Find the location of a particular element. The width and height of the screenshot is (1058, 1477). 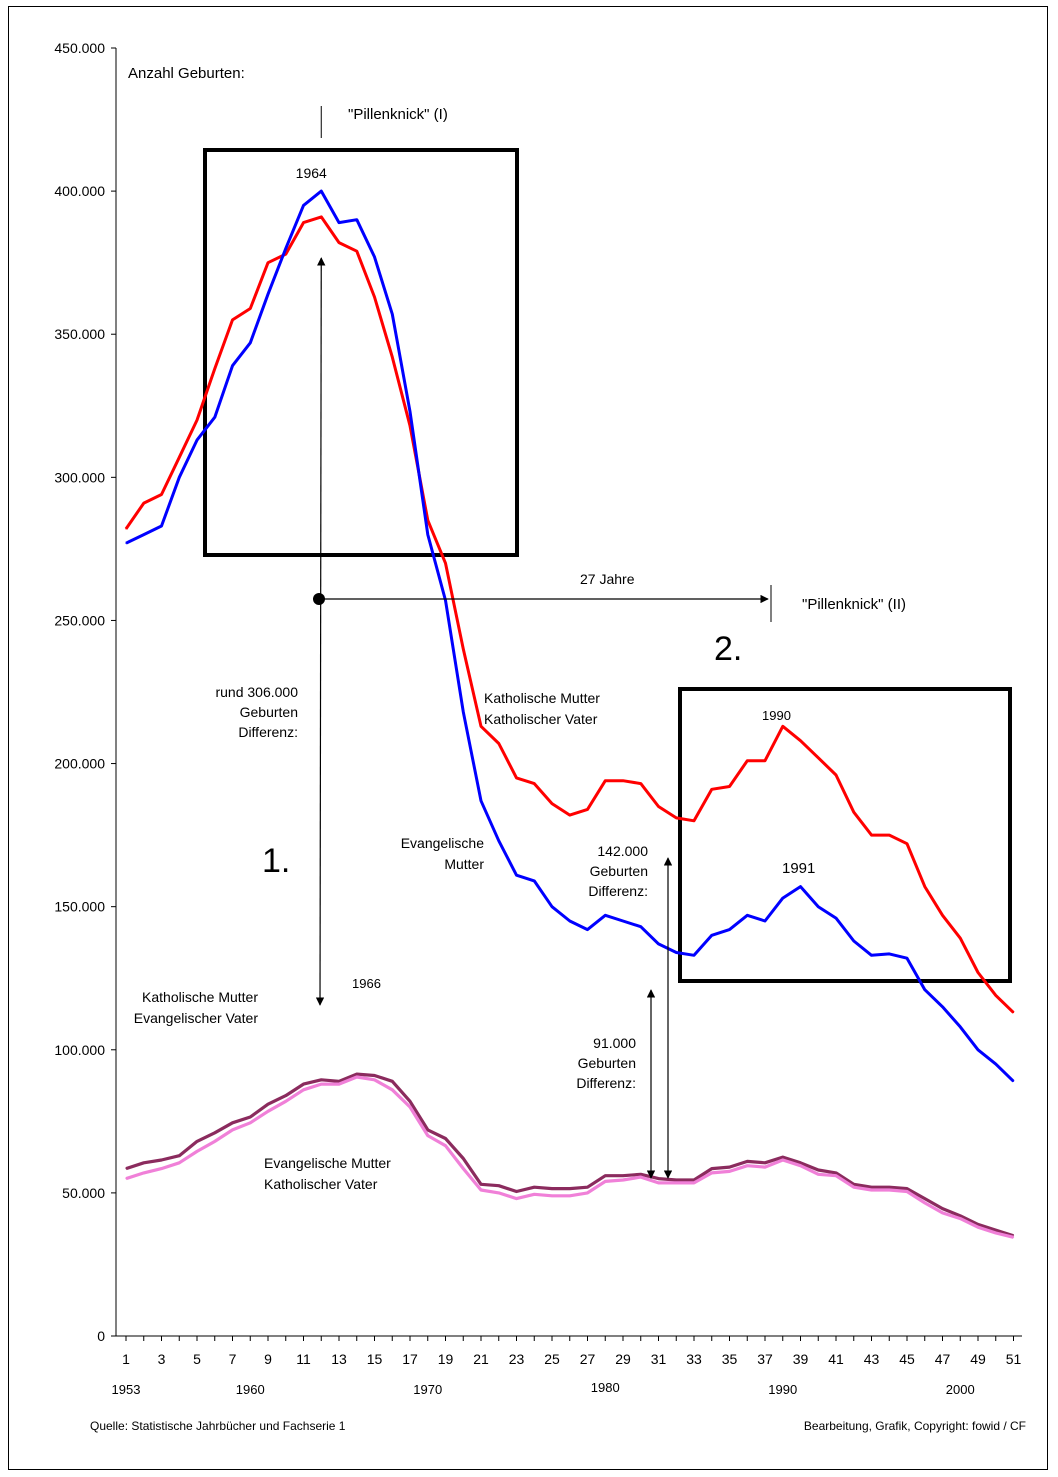

y-tick-label: 100.000 is located at coordinates (79, 1050).